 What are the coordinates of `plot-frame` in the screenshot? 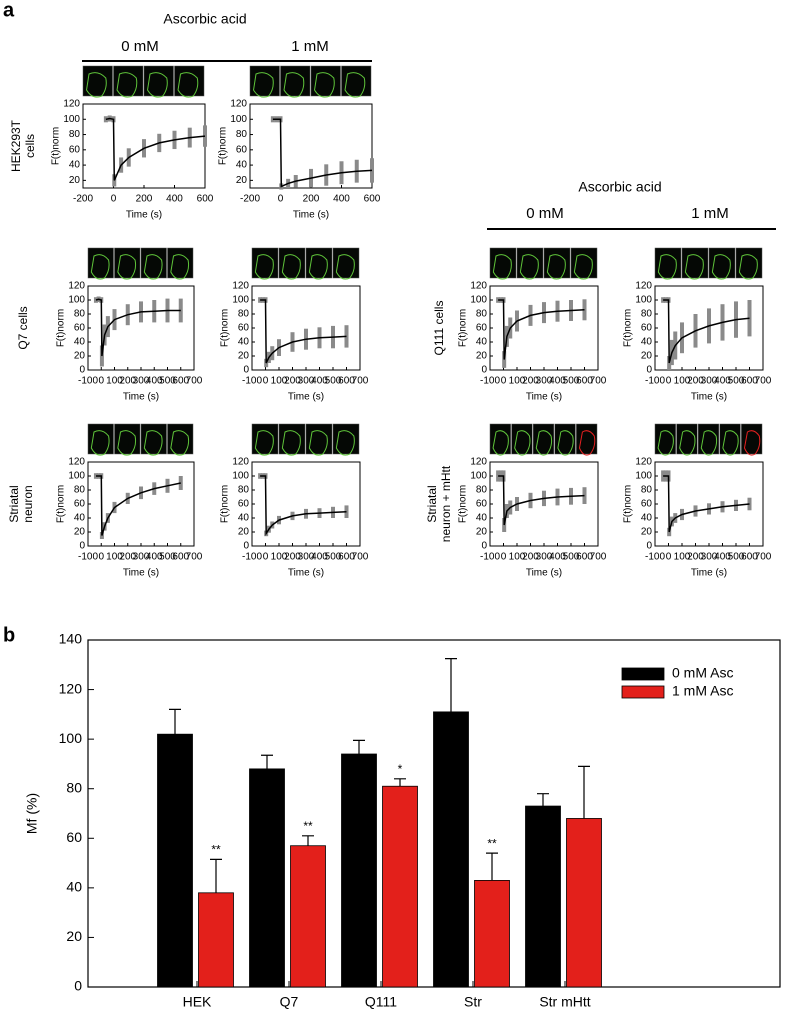 It's located at (306, 504).